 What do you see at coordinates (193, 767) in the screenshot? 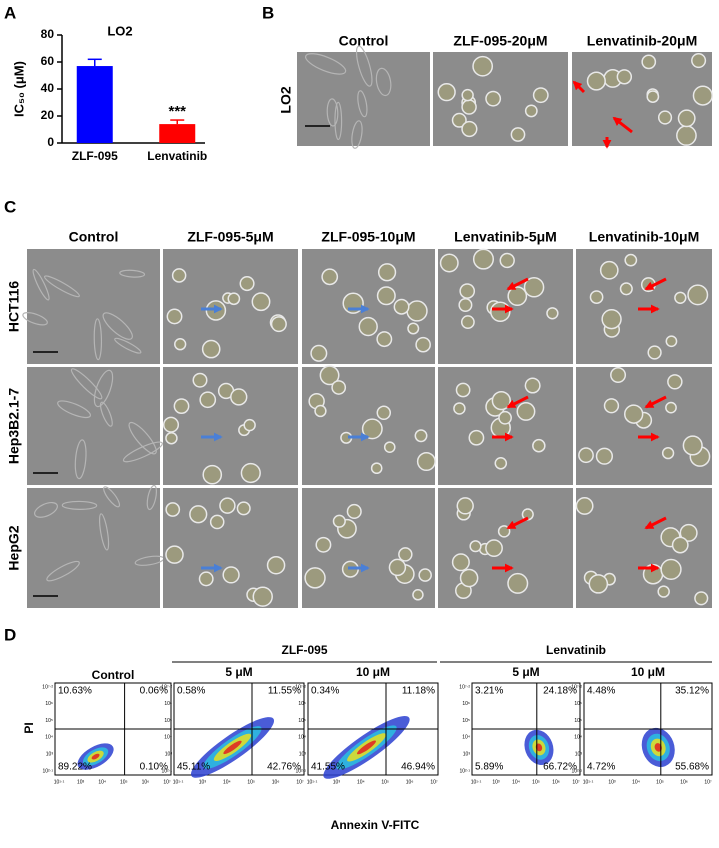
I see `quadrant-percent: 45.11%` at bounding box center [193, 767].